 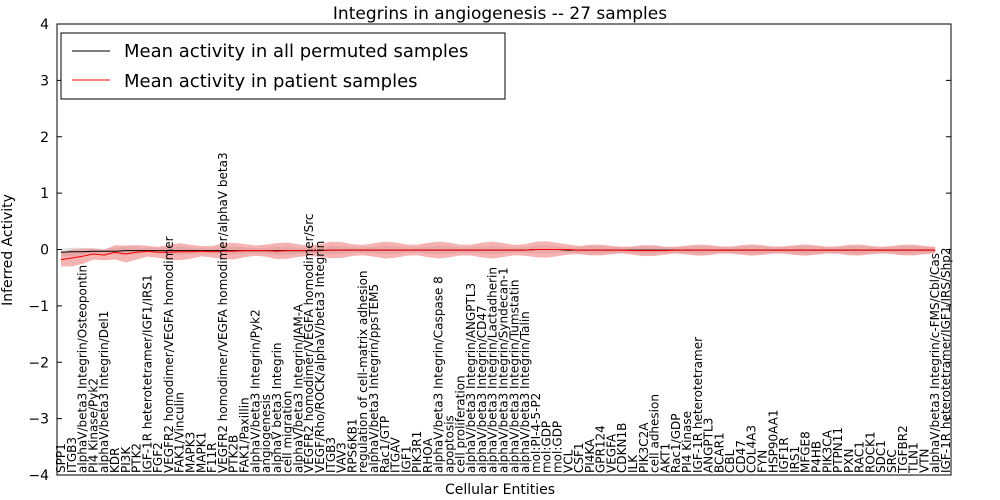 What do you see at coordinates (450, 444) in the screenshot?
I see `x-tick-label: apoptosis` at bounding box center [450, 444].